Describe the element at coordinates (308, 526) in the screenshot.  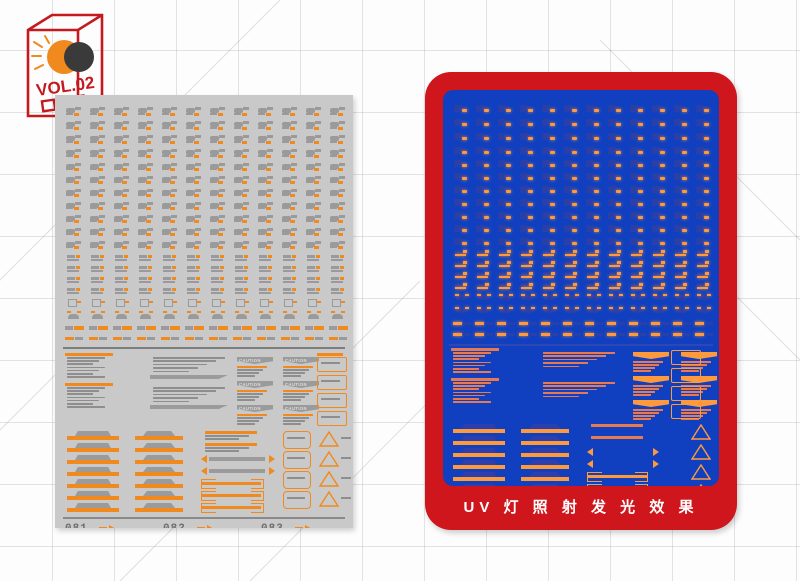
I see `arrow-right-icon` at that location.